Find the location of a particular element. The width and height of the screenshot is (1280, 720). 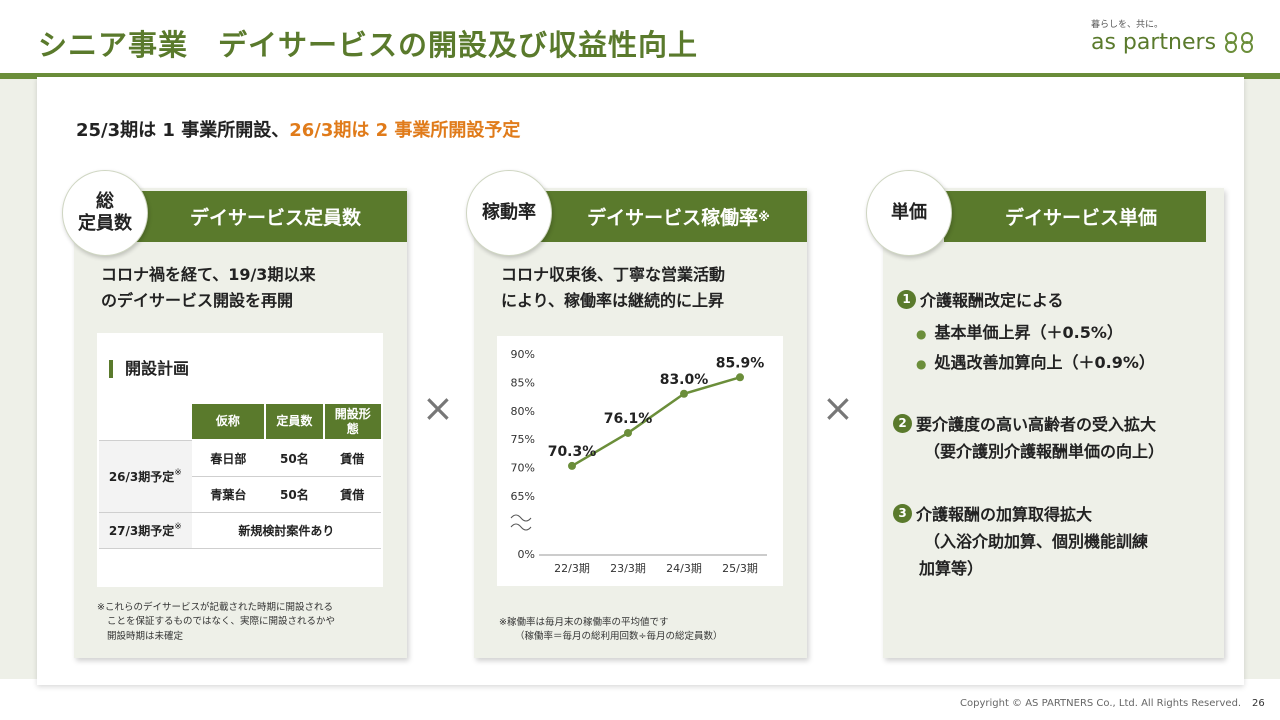

y-tick-label: 90% is located at coordinates (523, 354).